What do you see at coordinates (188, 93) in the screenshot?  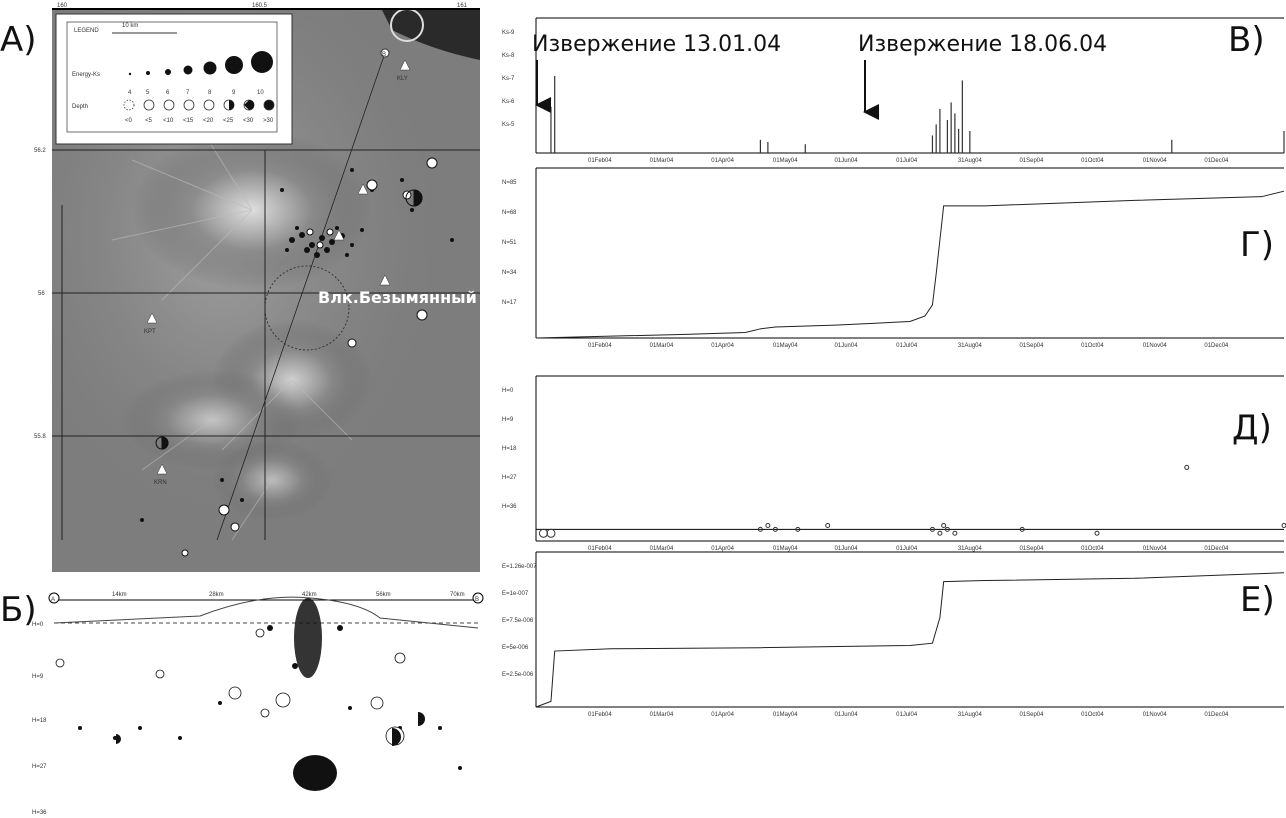 I see `legend-energy-7: 7` at bounding box center [188, 93].